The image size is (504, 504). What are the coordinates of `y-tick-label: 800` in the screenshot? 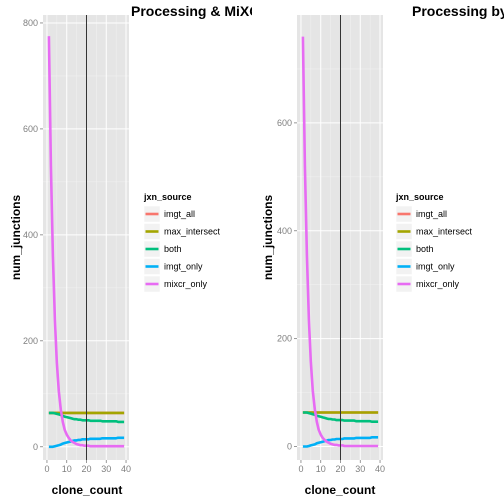 It's located at (30, 23).